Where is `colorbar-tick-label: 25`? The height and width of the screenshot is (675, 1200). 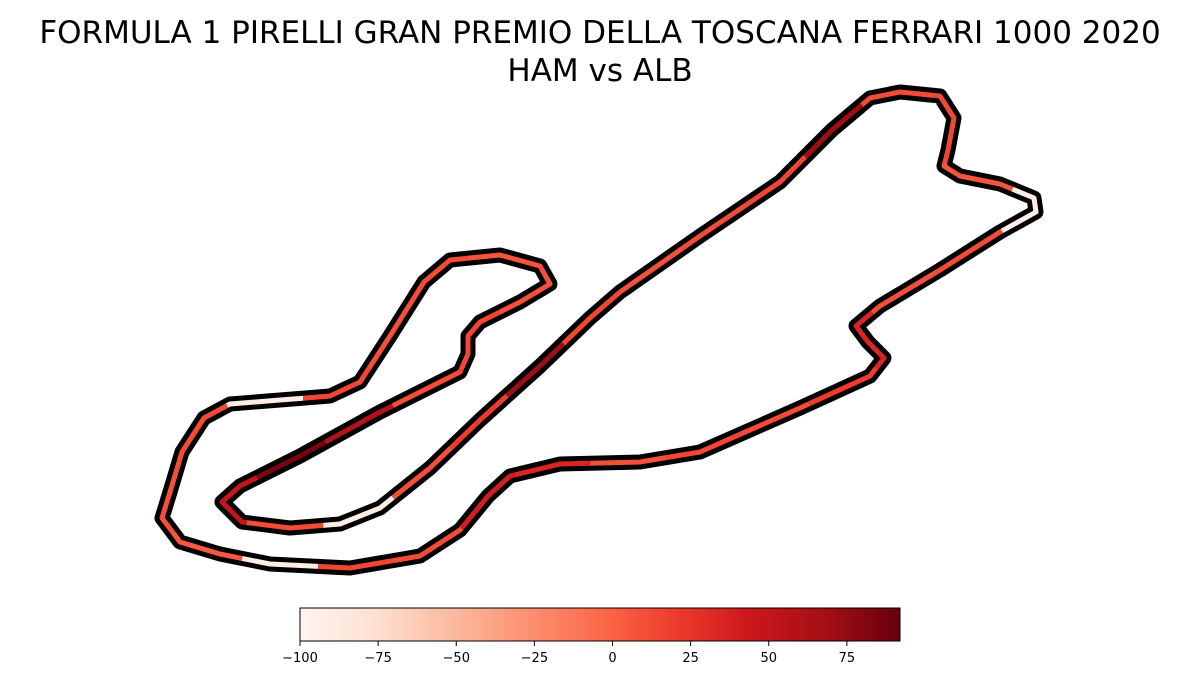 colorbar-tick-label: 25 is located at coordinates (690, 658).